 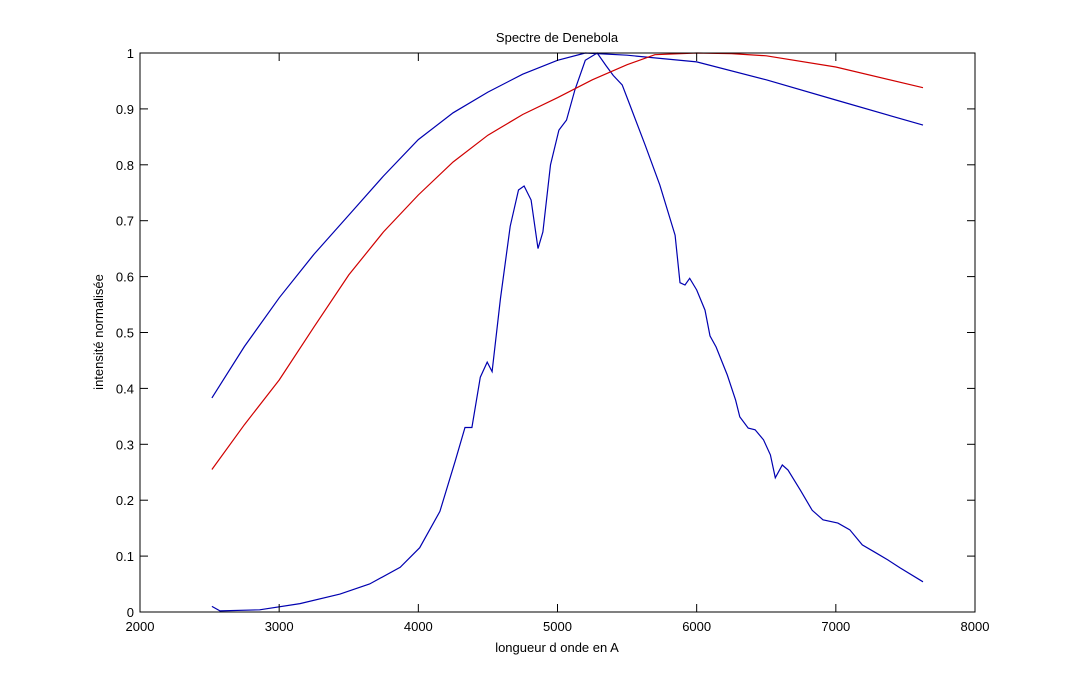 I want to click on y-tick-label: 0.4, so click(x=125, y=388).